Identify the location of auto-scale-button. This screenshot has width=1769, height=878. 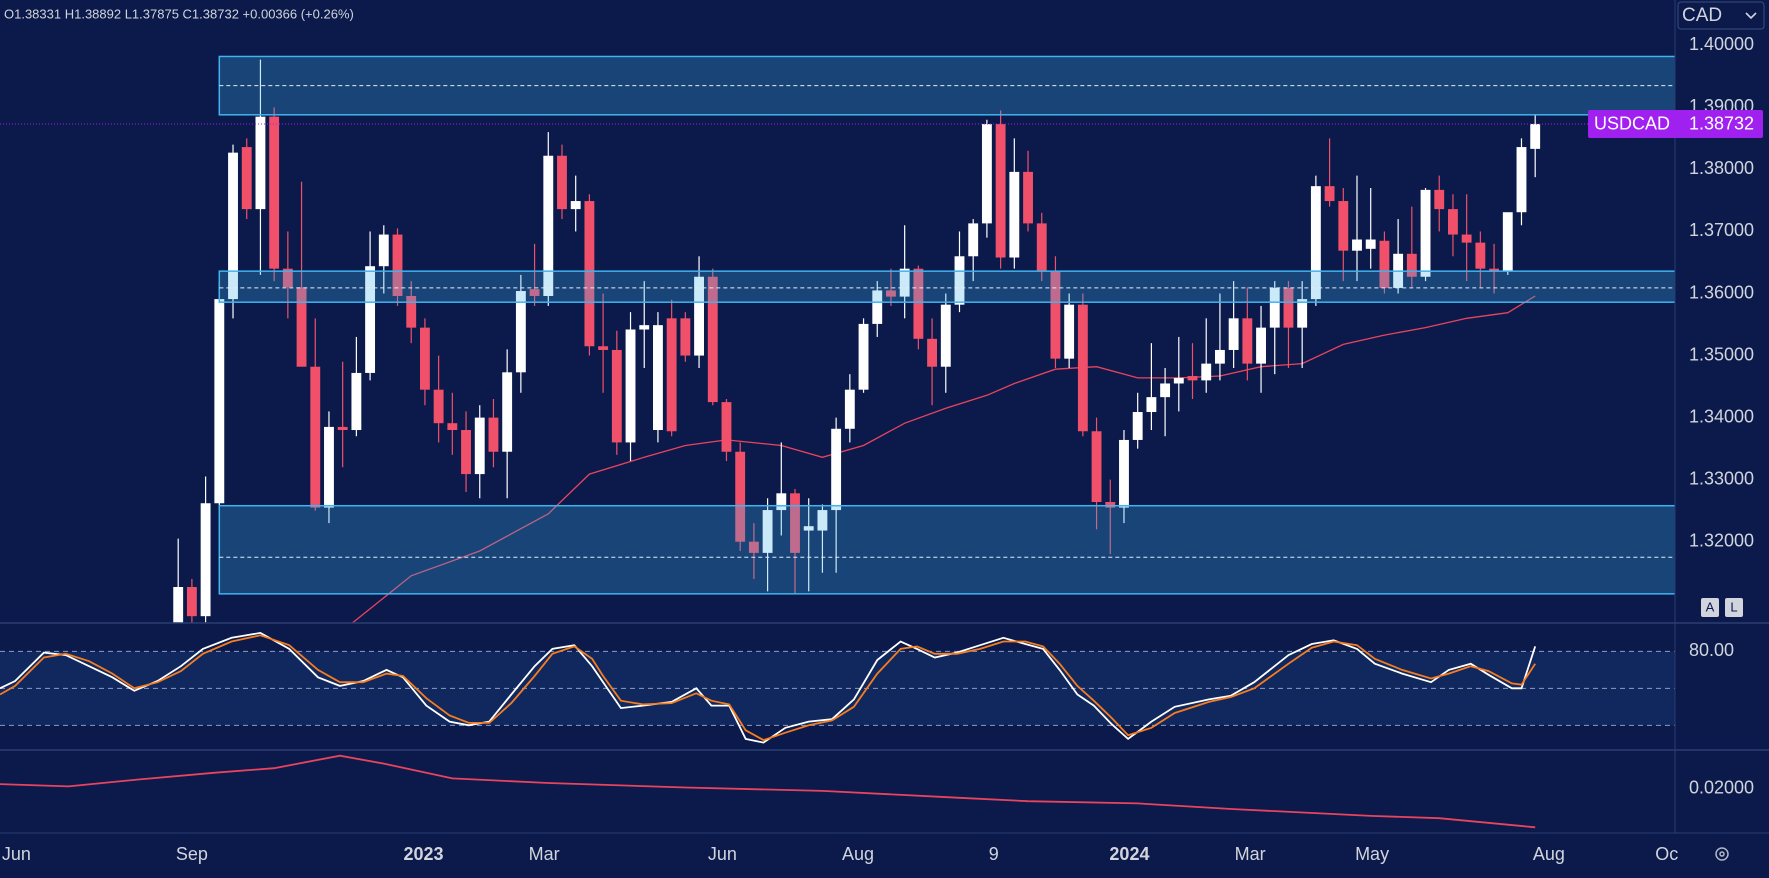
(1710, 607).